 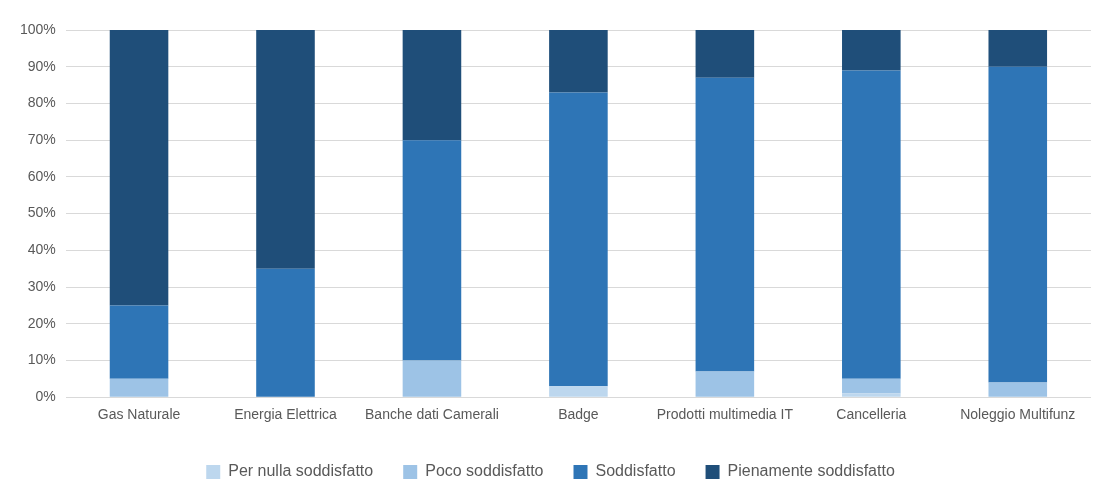 I want to click on x-tick-label: Cancelleria, so click(x=871, y=414).